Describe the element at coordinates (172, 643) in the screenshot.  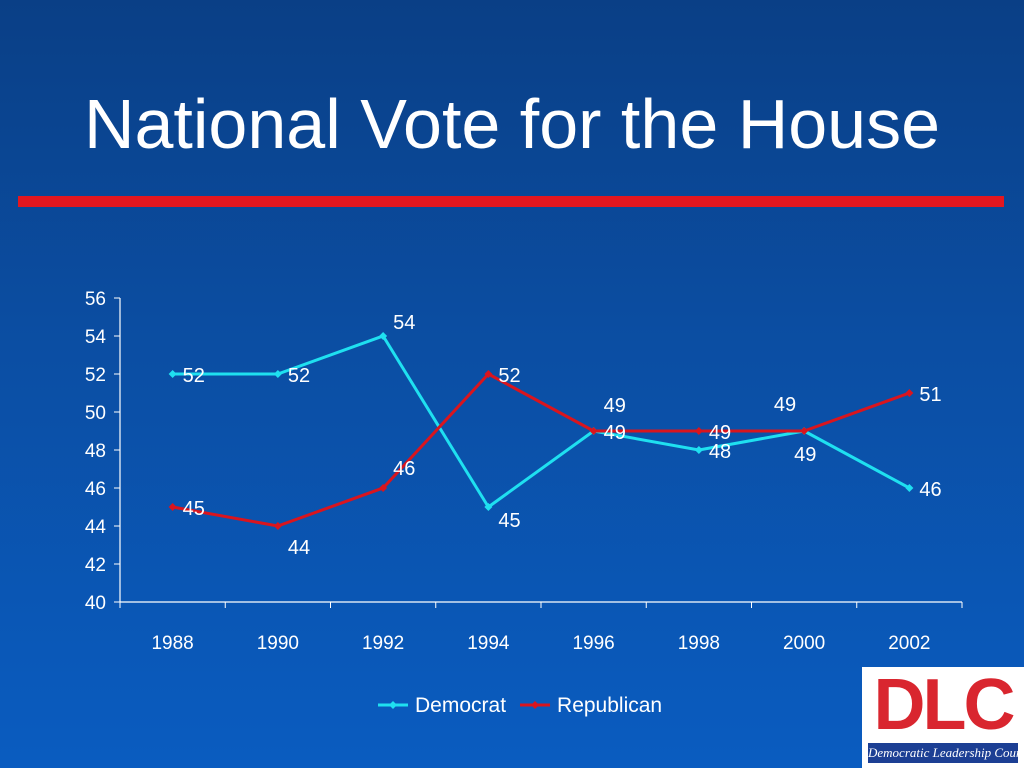
I see `x-tick-label: 1988` at that location.